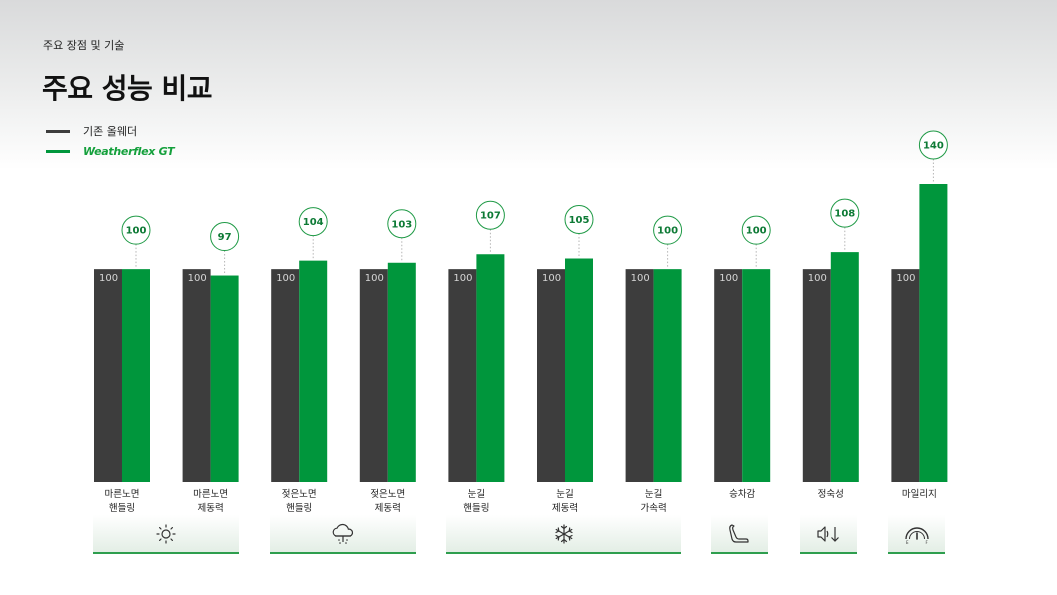 This screenshot has height=595, width=1057. I want to click on weatherflex-value-label: 103, so click(401, 224).